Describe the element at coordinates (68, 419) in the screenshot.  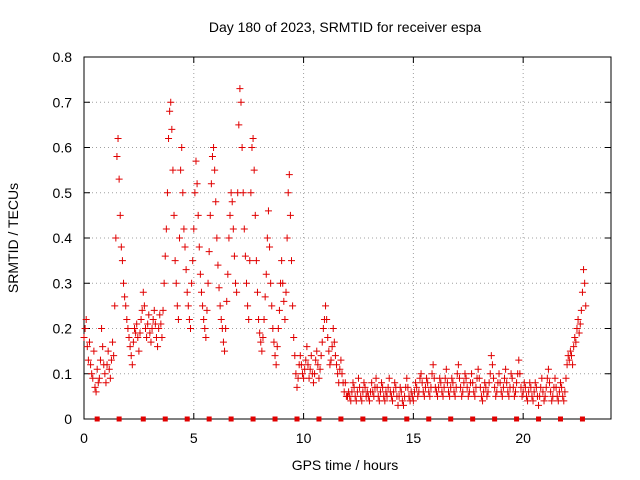
I see `y-tick-label: 0` at that location.